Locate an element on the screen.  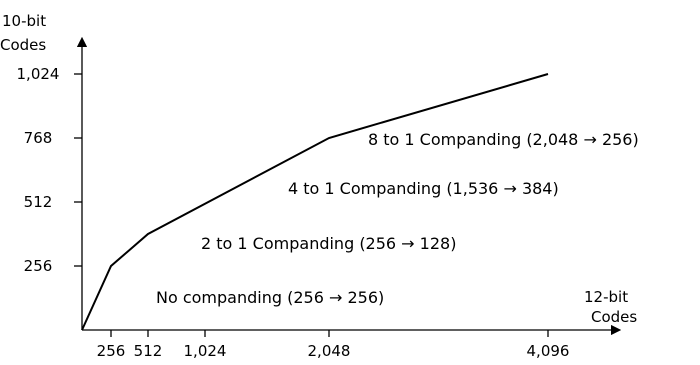
y-axis-label-line1: 10-bit is located at coordinates (24, 21).